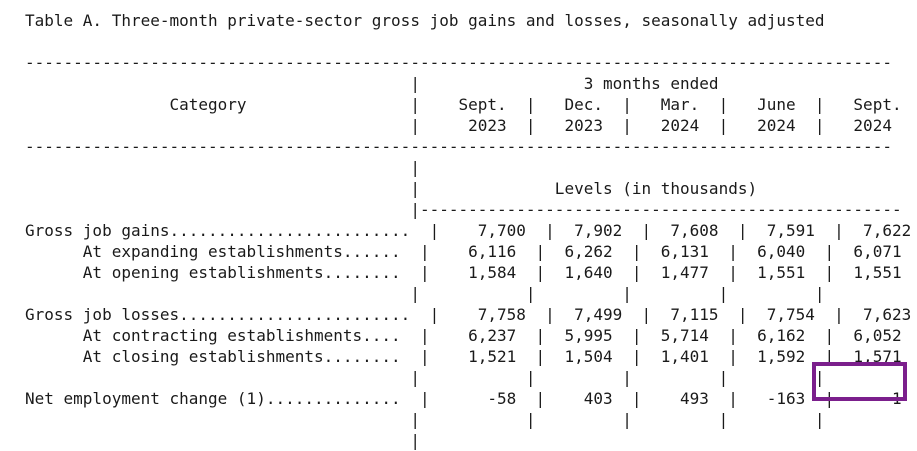 The width and height of the screenshot is (917, 451). I want to click on header-line-3: | 2023 | 2023 | 2024 | 2024 | 2024, so click(458, 125).